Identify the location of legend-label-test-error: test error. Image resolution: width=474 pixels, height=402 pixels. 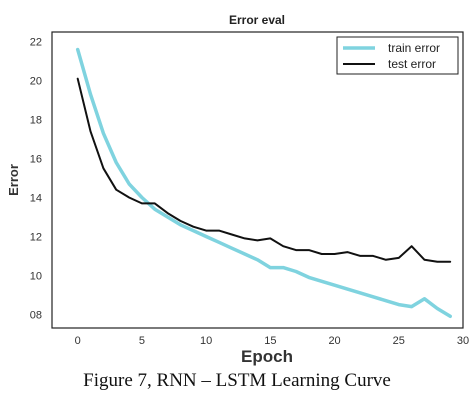
(412, 64).